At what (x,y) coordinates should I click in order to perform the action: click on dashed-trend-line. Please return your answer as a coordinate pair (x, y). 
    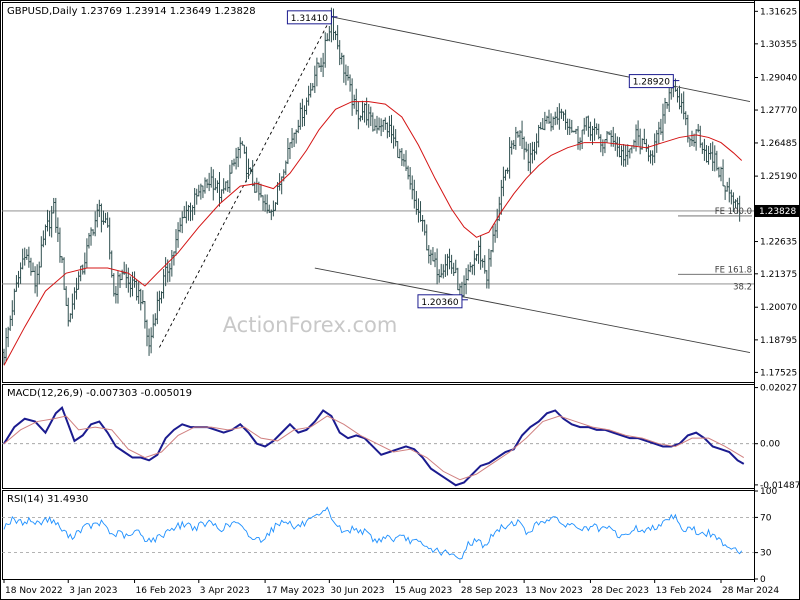
    Looking at the image, I should click on (245, 182).